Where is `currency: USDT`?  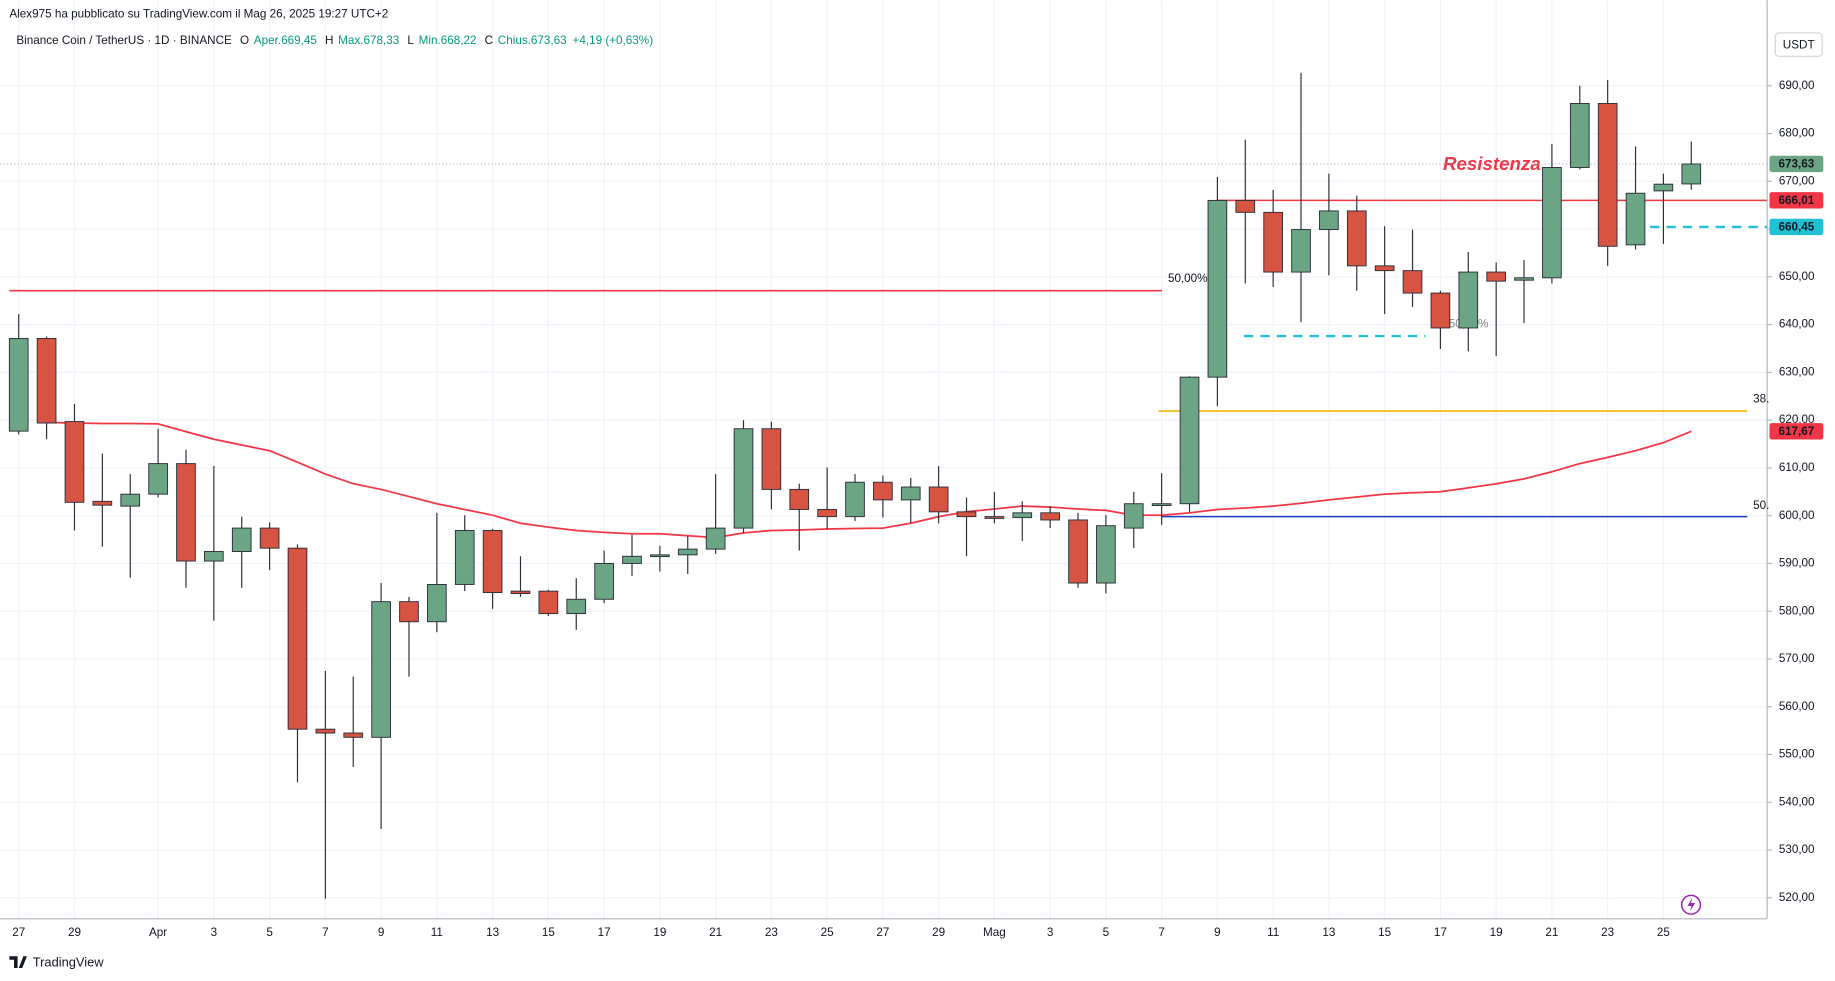
currency: USDT is located at coordinates (1799, 44).